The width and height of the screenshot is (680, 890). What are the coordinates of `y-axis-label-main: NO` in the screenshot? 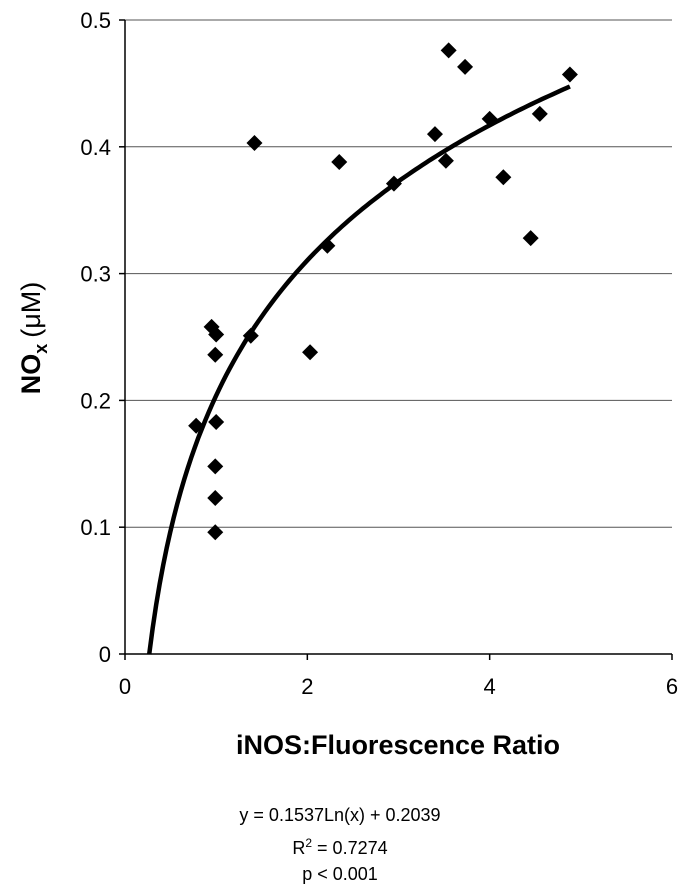 It's located at (31, 374).